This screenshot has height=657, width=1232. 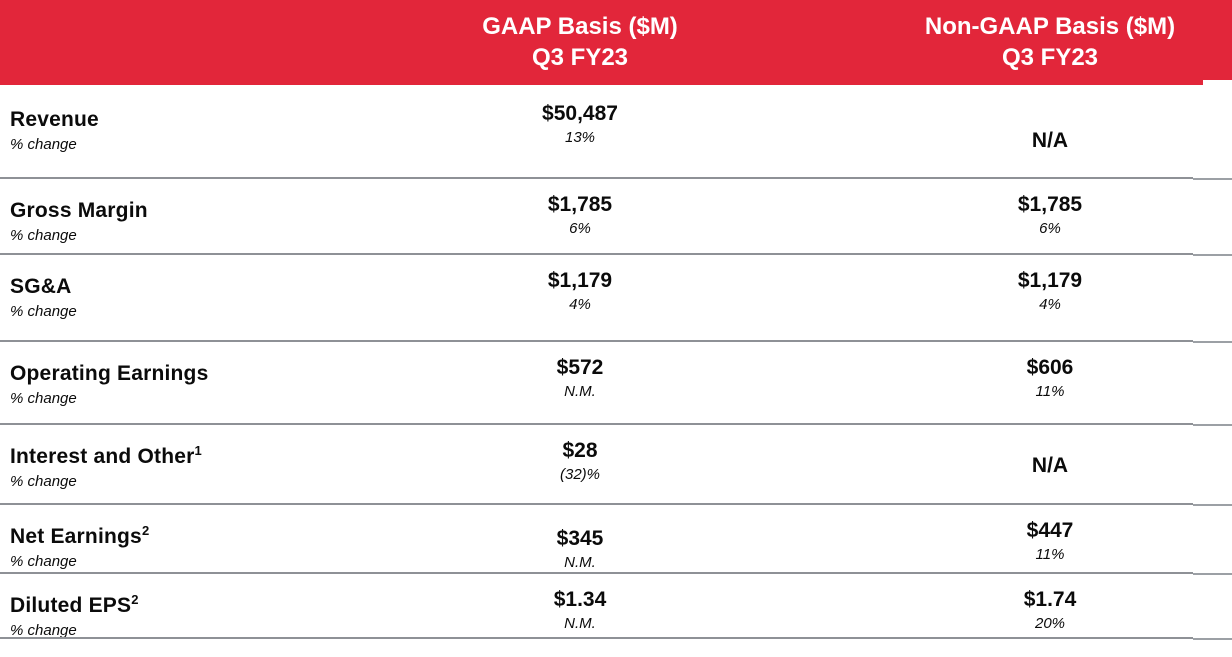 I want to click on non-gaap-value: $1,785, so click(x=1050, y=204).